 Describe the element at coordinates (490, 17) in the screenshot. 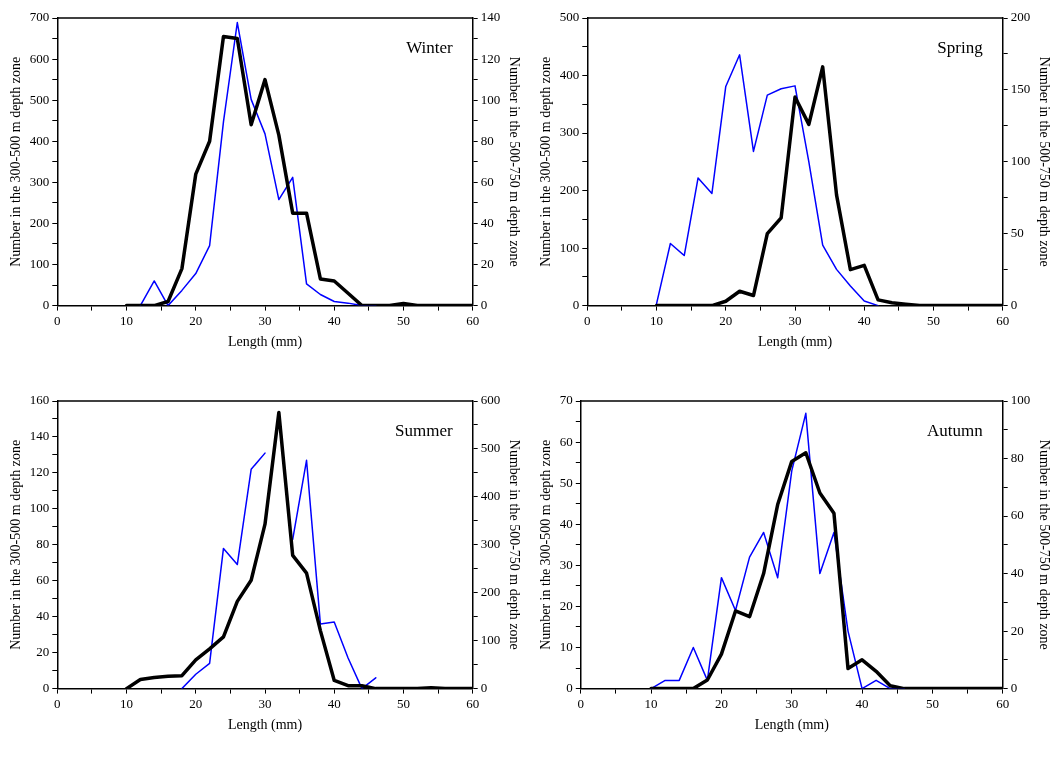

I see `y2-tick-label: 140` at that location.